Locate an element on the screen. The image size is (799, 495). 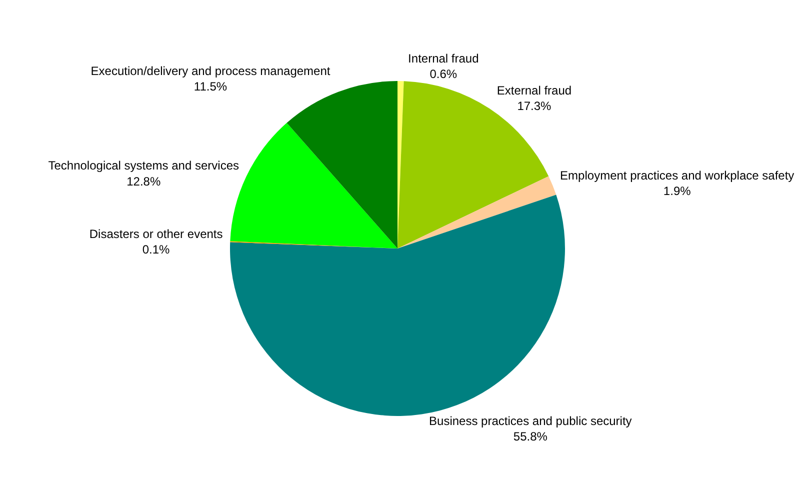
slice-label: Execution/delivery and process management is located at coordinates (210, 71).